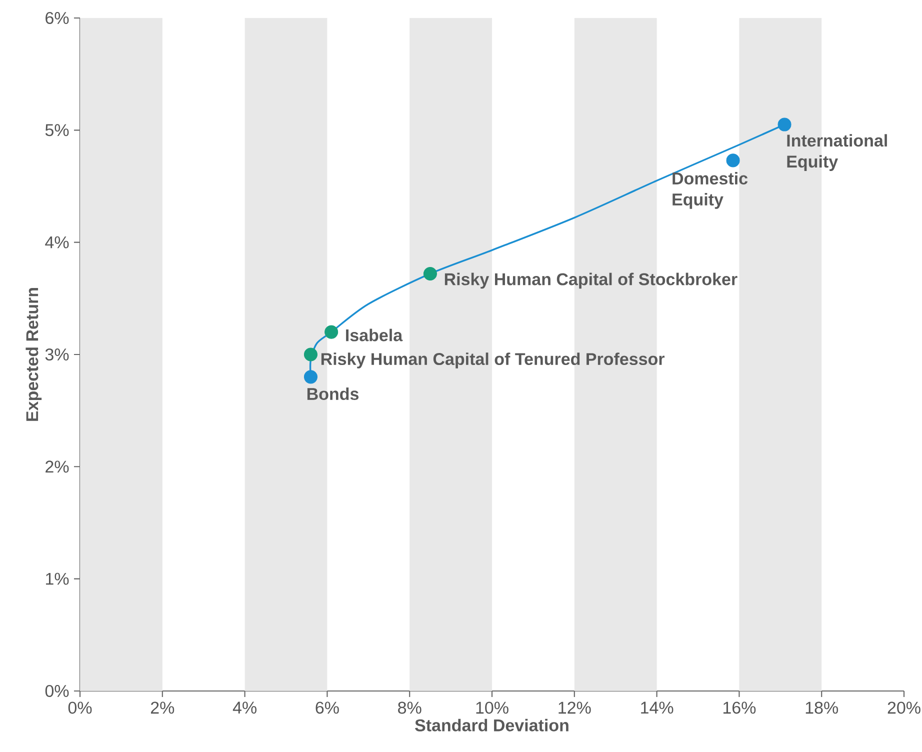  I want to click on annotation: Isabela, so click(374, 335).